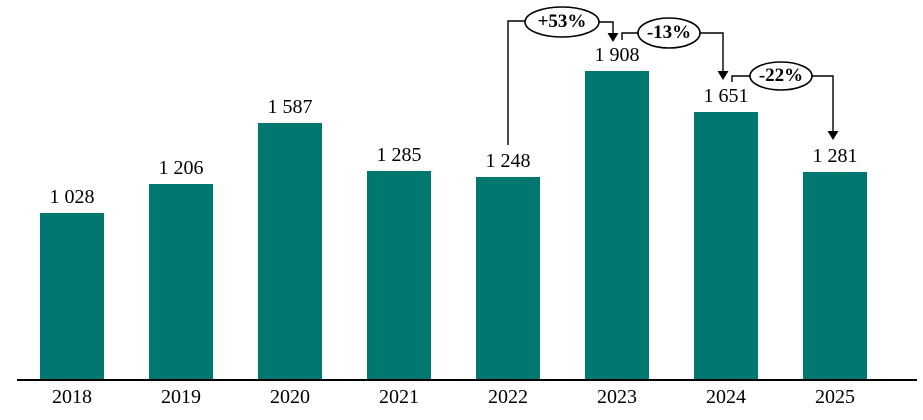  Describe the element at coordinates (726, 96) in the screenshot. I see `value-label-2024: 1 651` at that location.